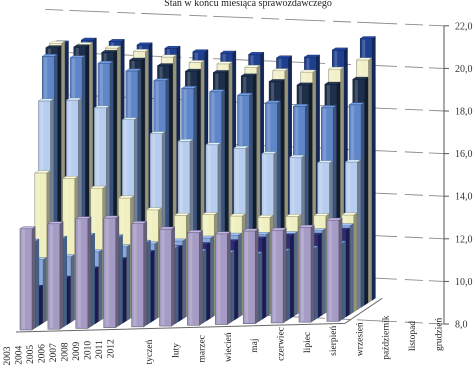 This screenshot has width=475, height=381. Describe the element at coordinates (439, 334) in the screenshot. I see `category-label-12: grudzień` at that location.